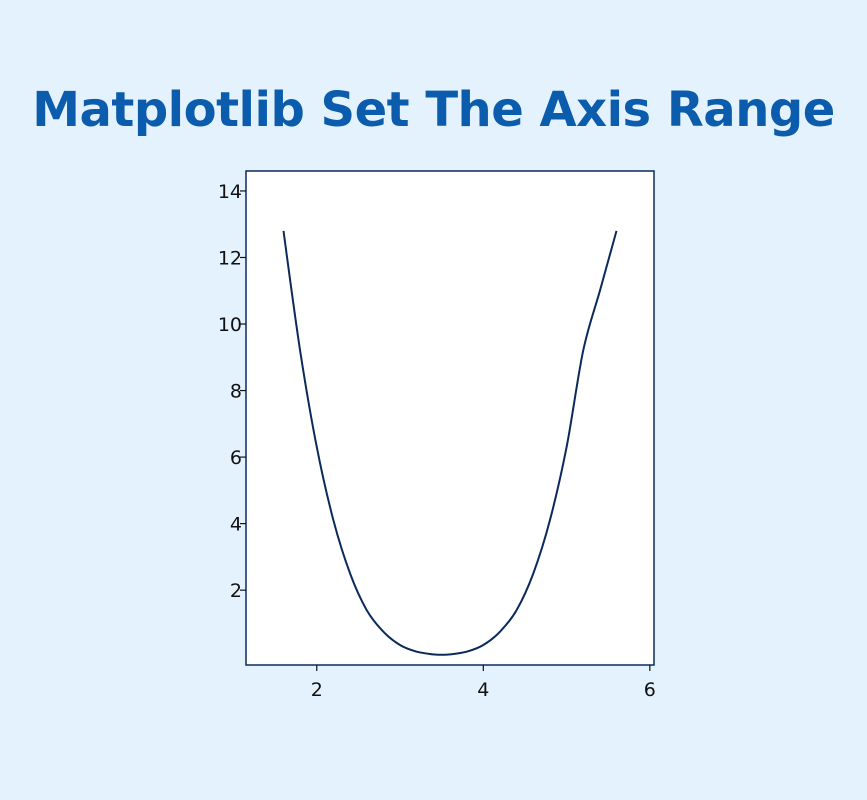 The height and width of the screenshot is (800, 867). What do you see at coordinates (236, 525) in the screenshot?
I see `y-tick-label: 4` at bounding box center [236, 525].